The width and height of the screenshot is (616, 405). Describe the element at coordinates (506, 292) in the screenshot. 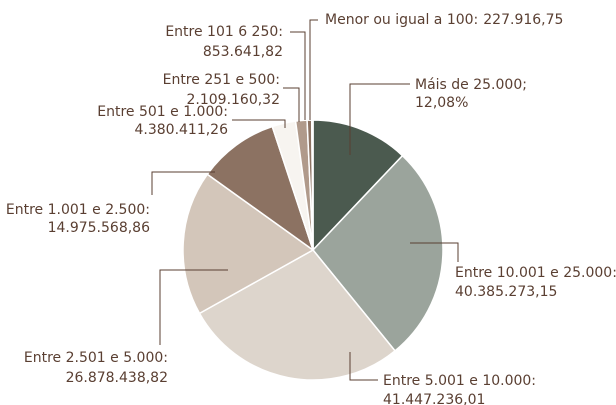

I see `value-label: 40.385.273,15` at that location.